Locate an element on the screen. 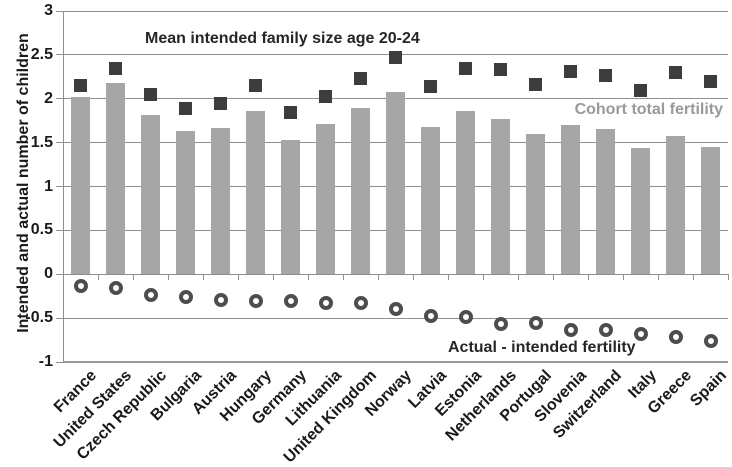 This screenshot has width=732, height=467. annotation-mean-intended-family-size: Mean intended family size age 20-24 is located at coordinates (282, 38).